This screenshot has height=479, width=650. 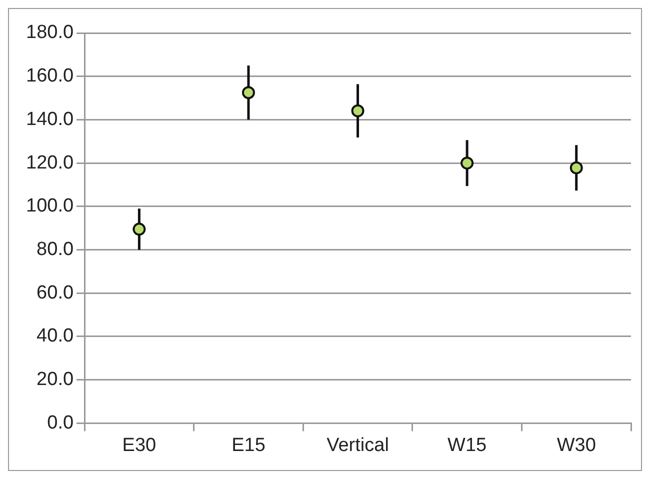 I want to click on y-tick-label: 40.0, so click(x=55, y=336).